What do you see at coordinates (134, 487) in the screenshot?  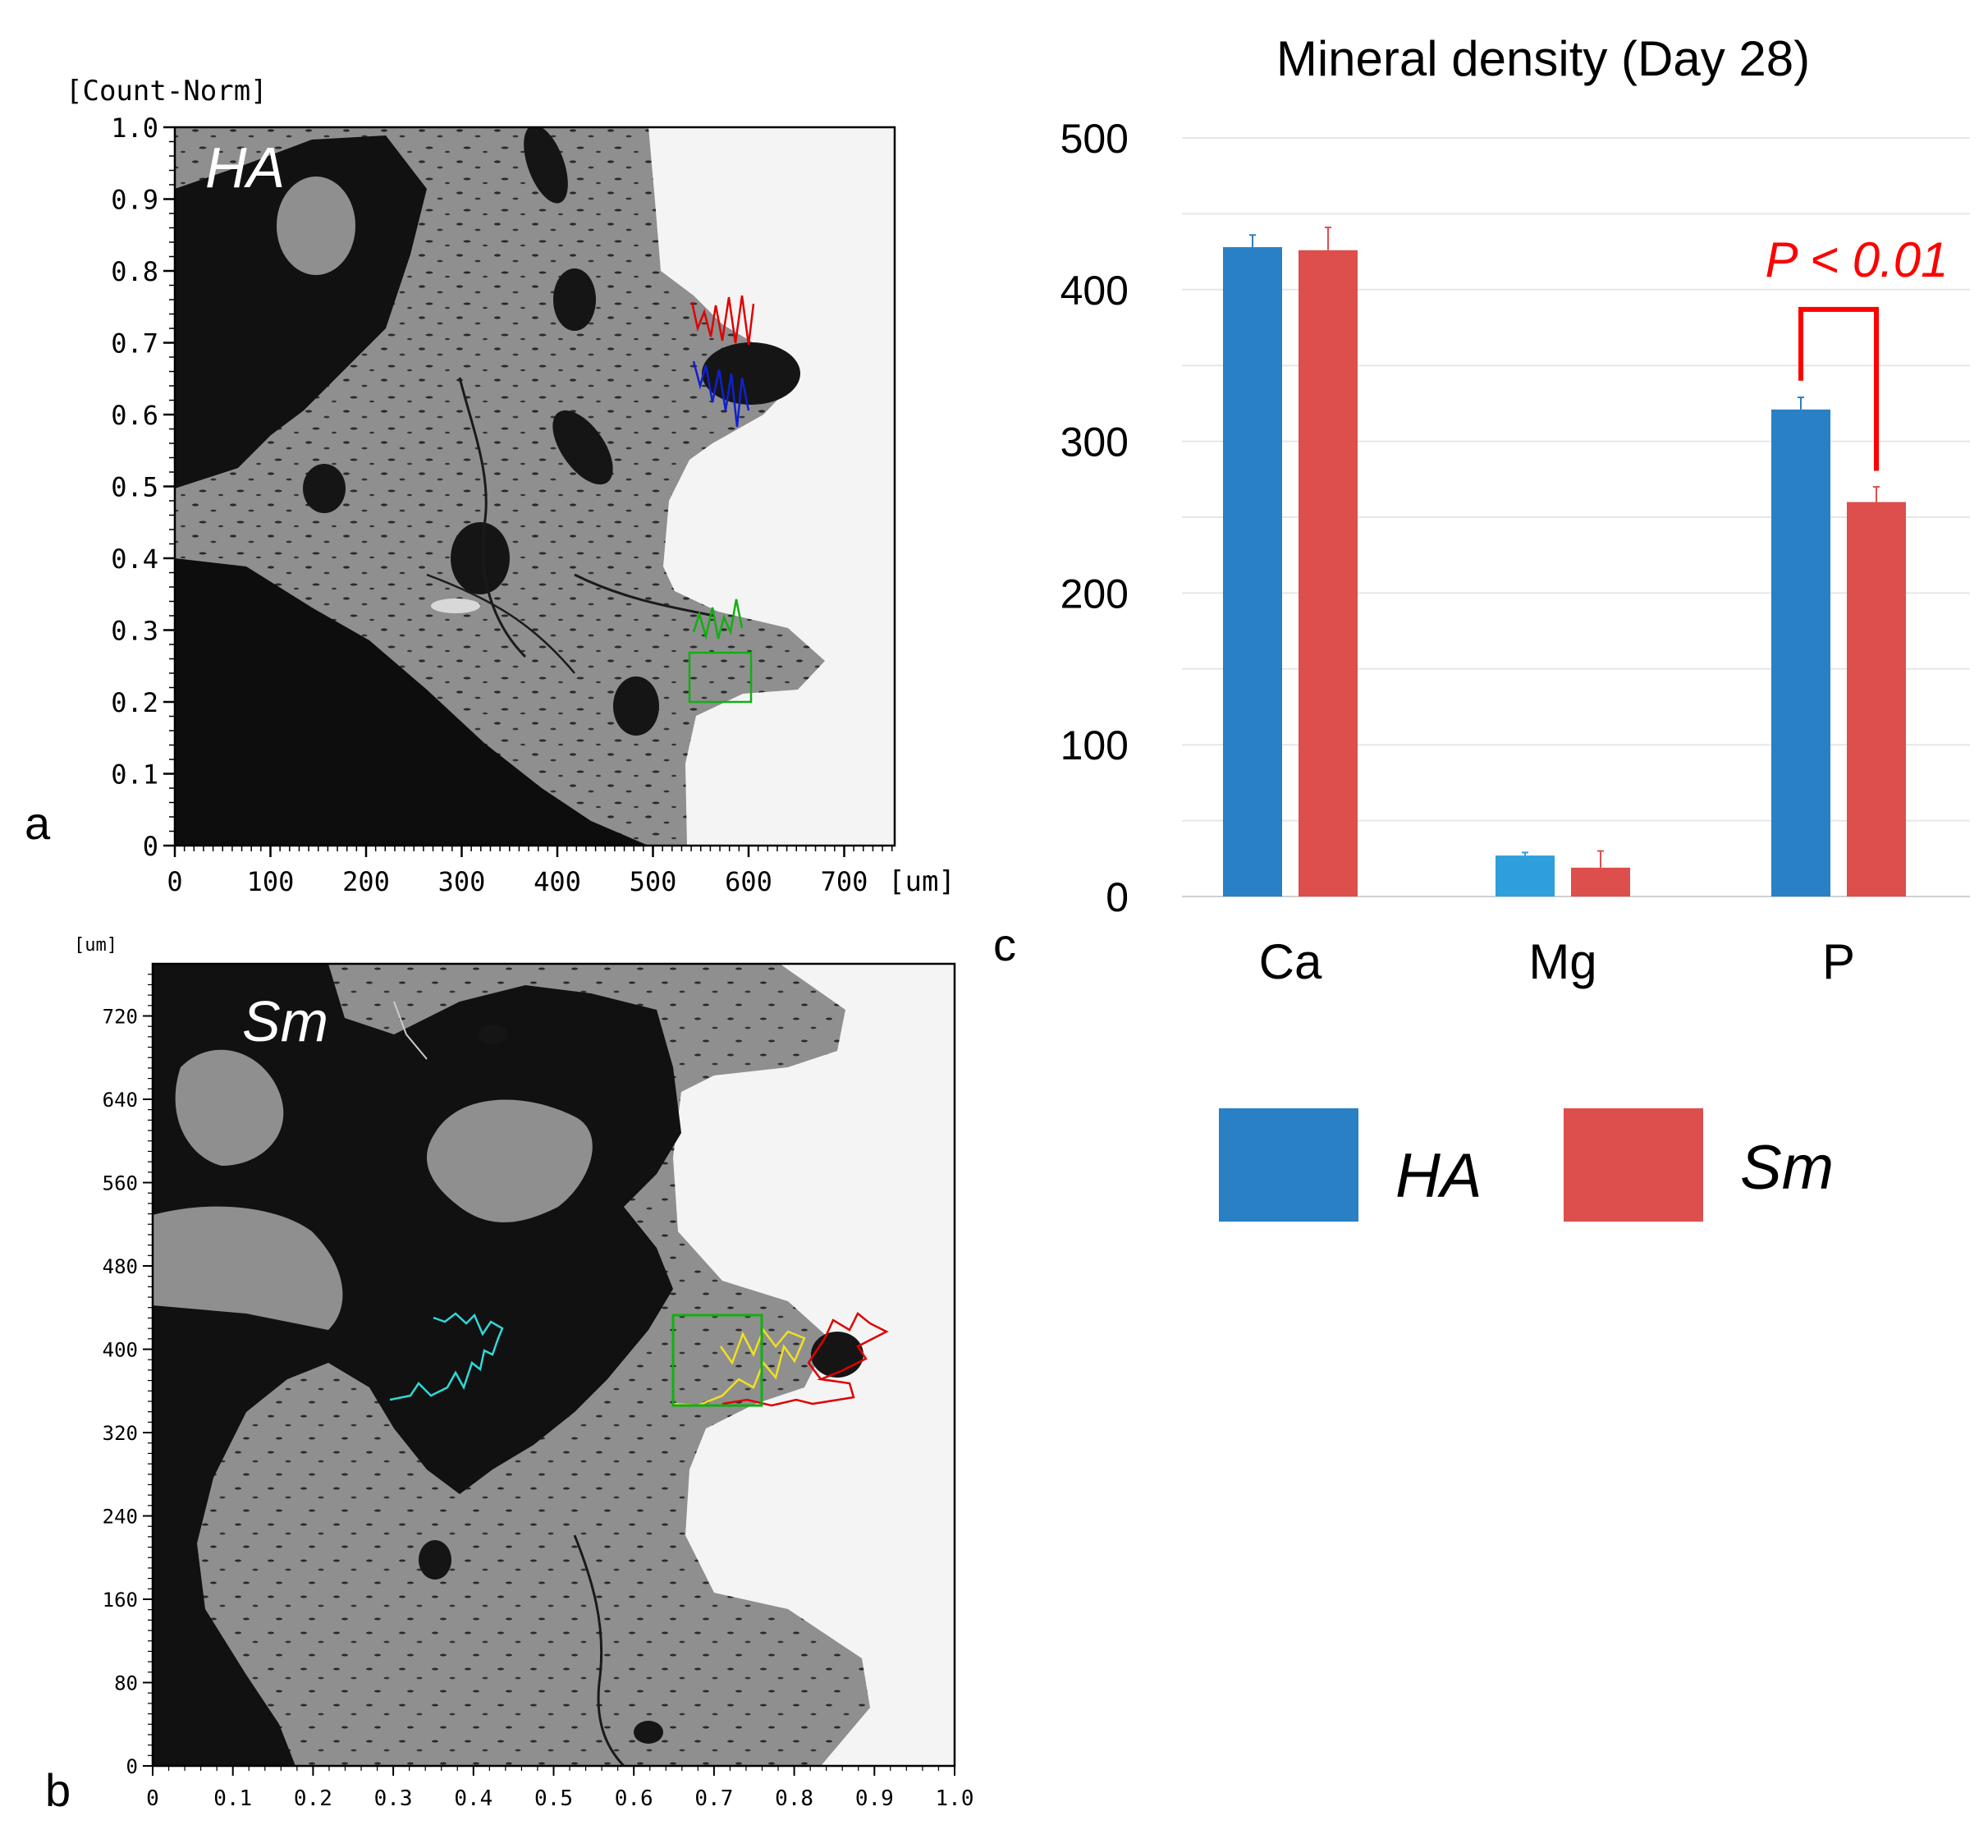 I see `panel-a-y-tick-label: 0.5` at bounding box center [134, 487].